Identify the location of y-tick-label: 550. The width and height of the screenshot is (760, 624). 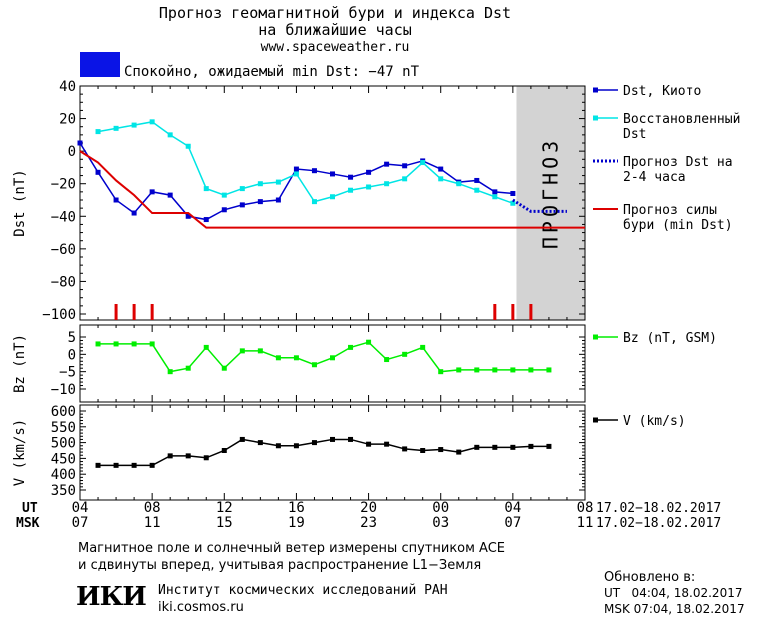
(63, 428).